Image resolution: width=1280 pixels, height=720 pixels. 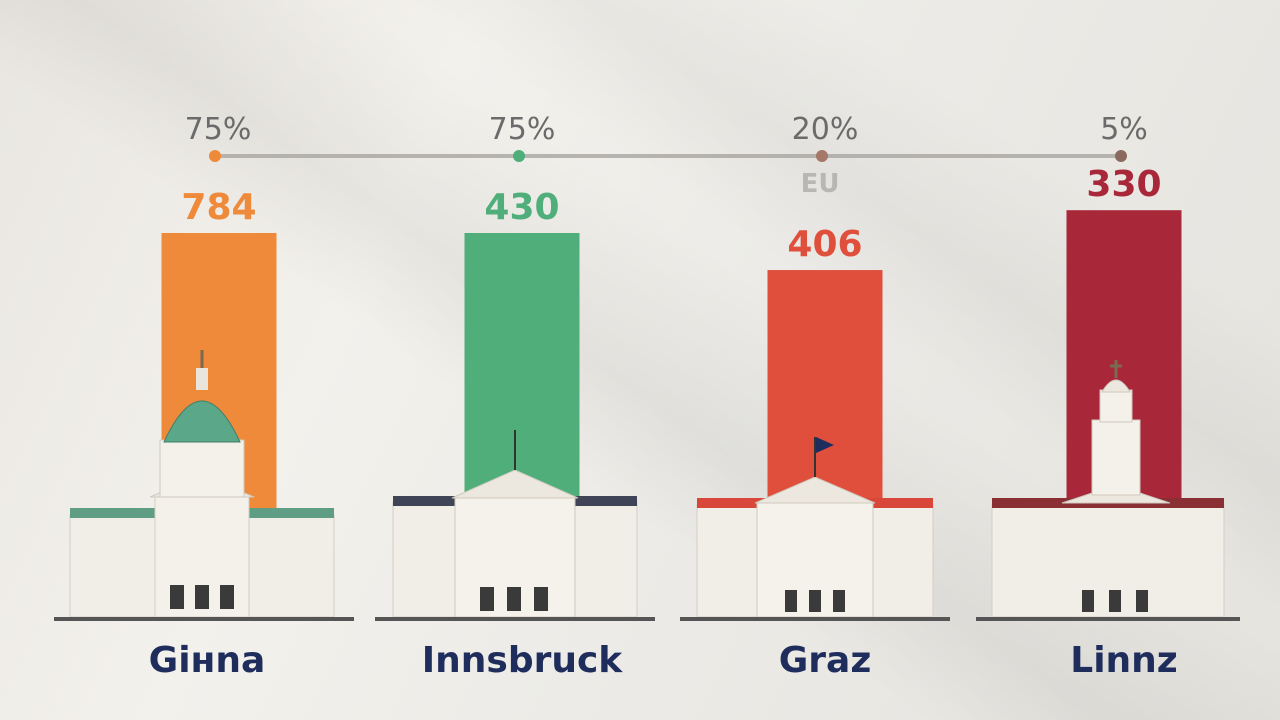 I want to click on eu-annotation: EU, so click(x=820, y=184).